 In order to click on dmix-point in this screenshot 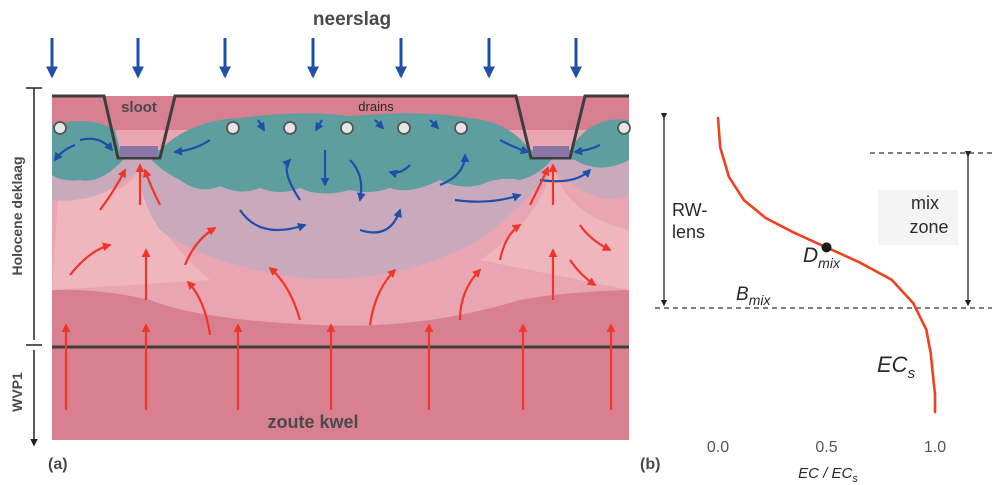, I will do `click(826, 247)`.